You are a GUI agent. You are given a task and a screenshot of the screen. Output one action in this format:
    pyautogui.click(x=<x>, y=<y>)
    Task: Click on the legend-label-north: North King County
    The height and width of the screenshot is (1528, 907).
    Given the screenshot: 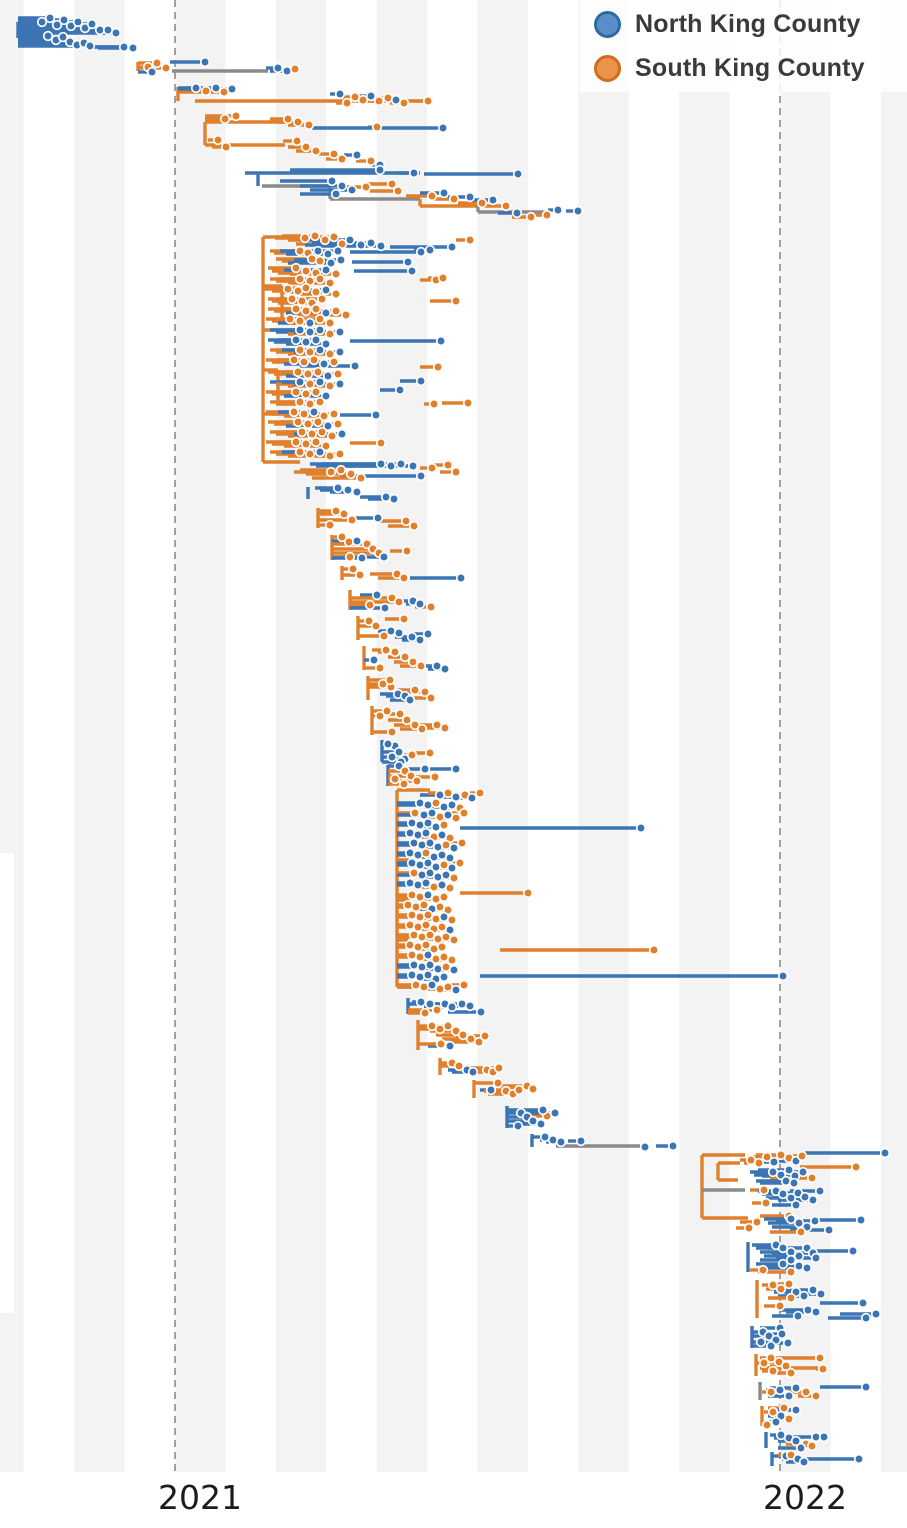 What is the action you would take?
    pyautogui.click(x=748, y=23)
    